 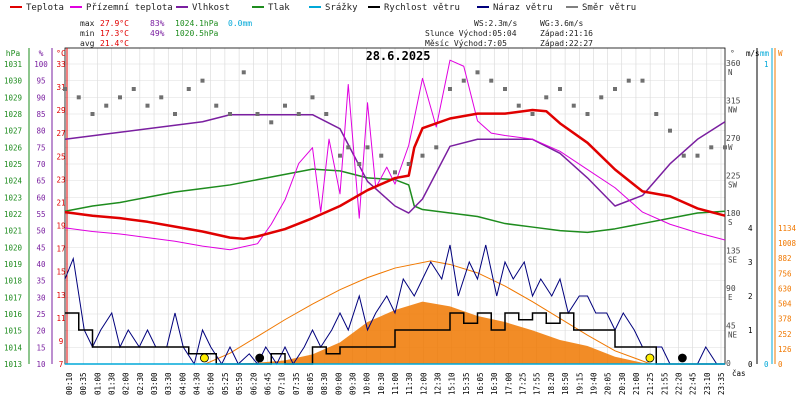 What do you see at coordinates (13, 64) in the screenshot?
I see `axis-hpa-tick: 1031` at bounding box center [13, 64].